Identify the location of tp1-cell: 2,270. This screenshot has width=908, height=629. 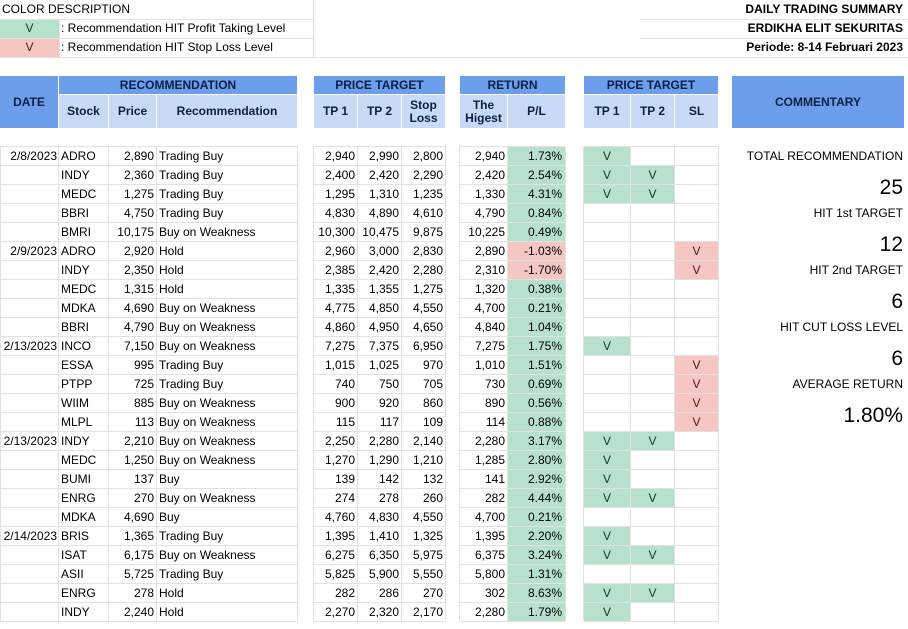
(339, 612).